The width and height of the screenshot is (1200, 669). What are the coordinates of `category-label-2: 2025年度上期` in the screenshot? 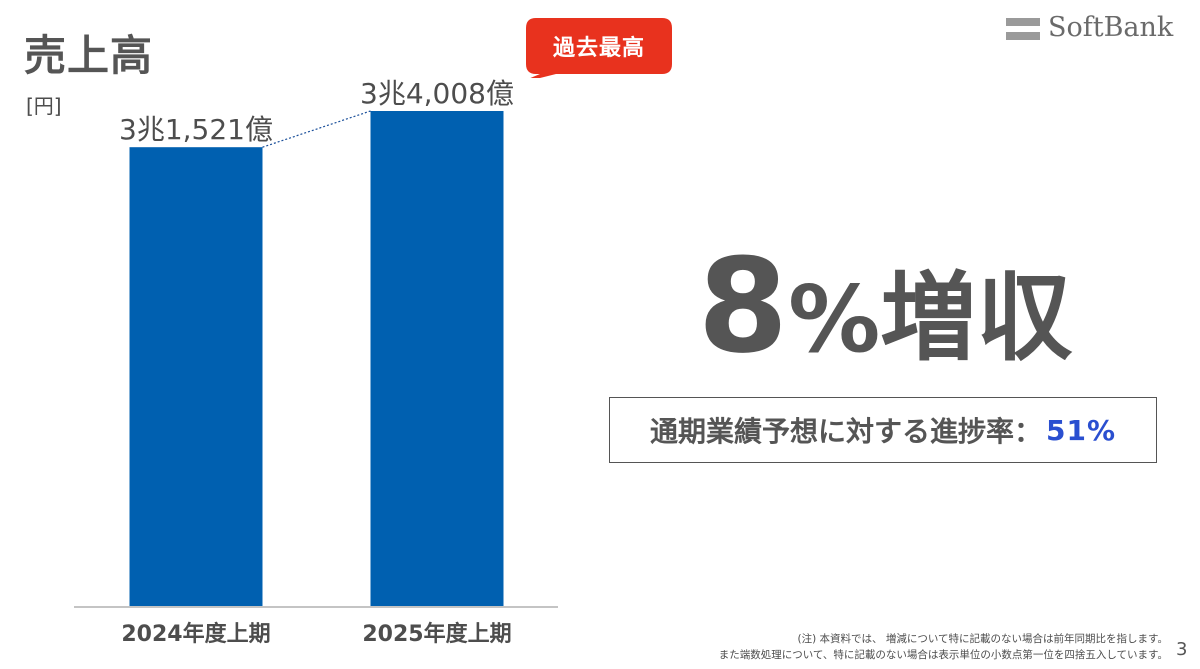 It's located at (436, 634).